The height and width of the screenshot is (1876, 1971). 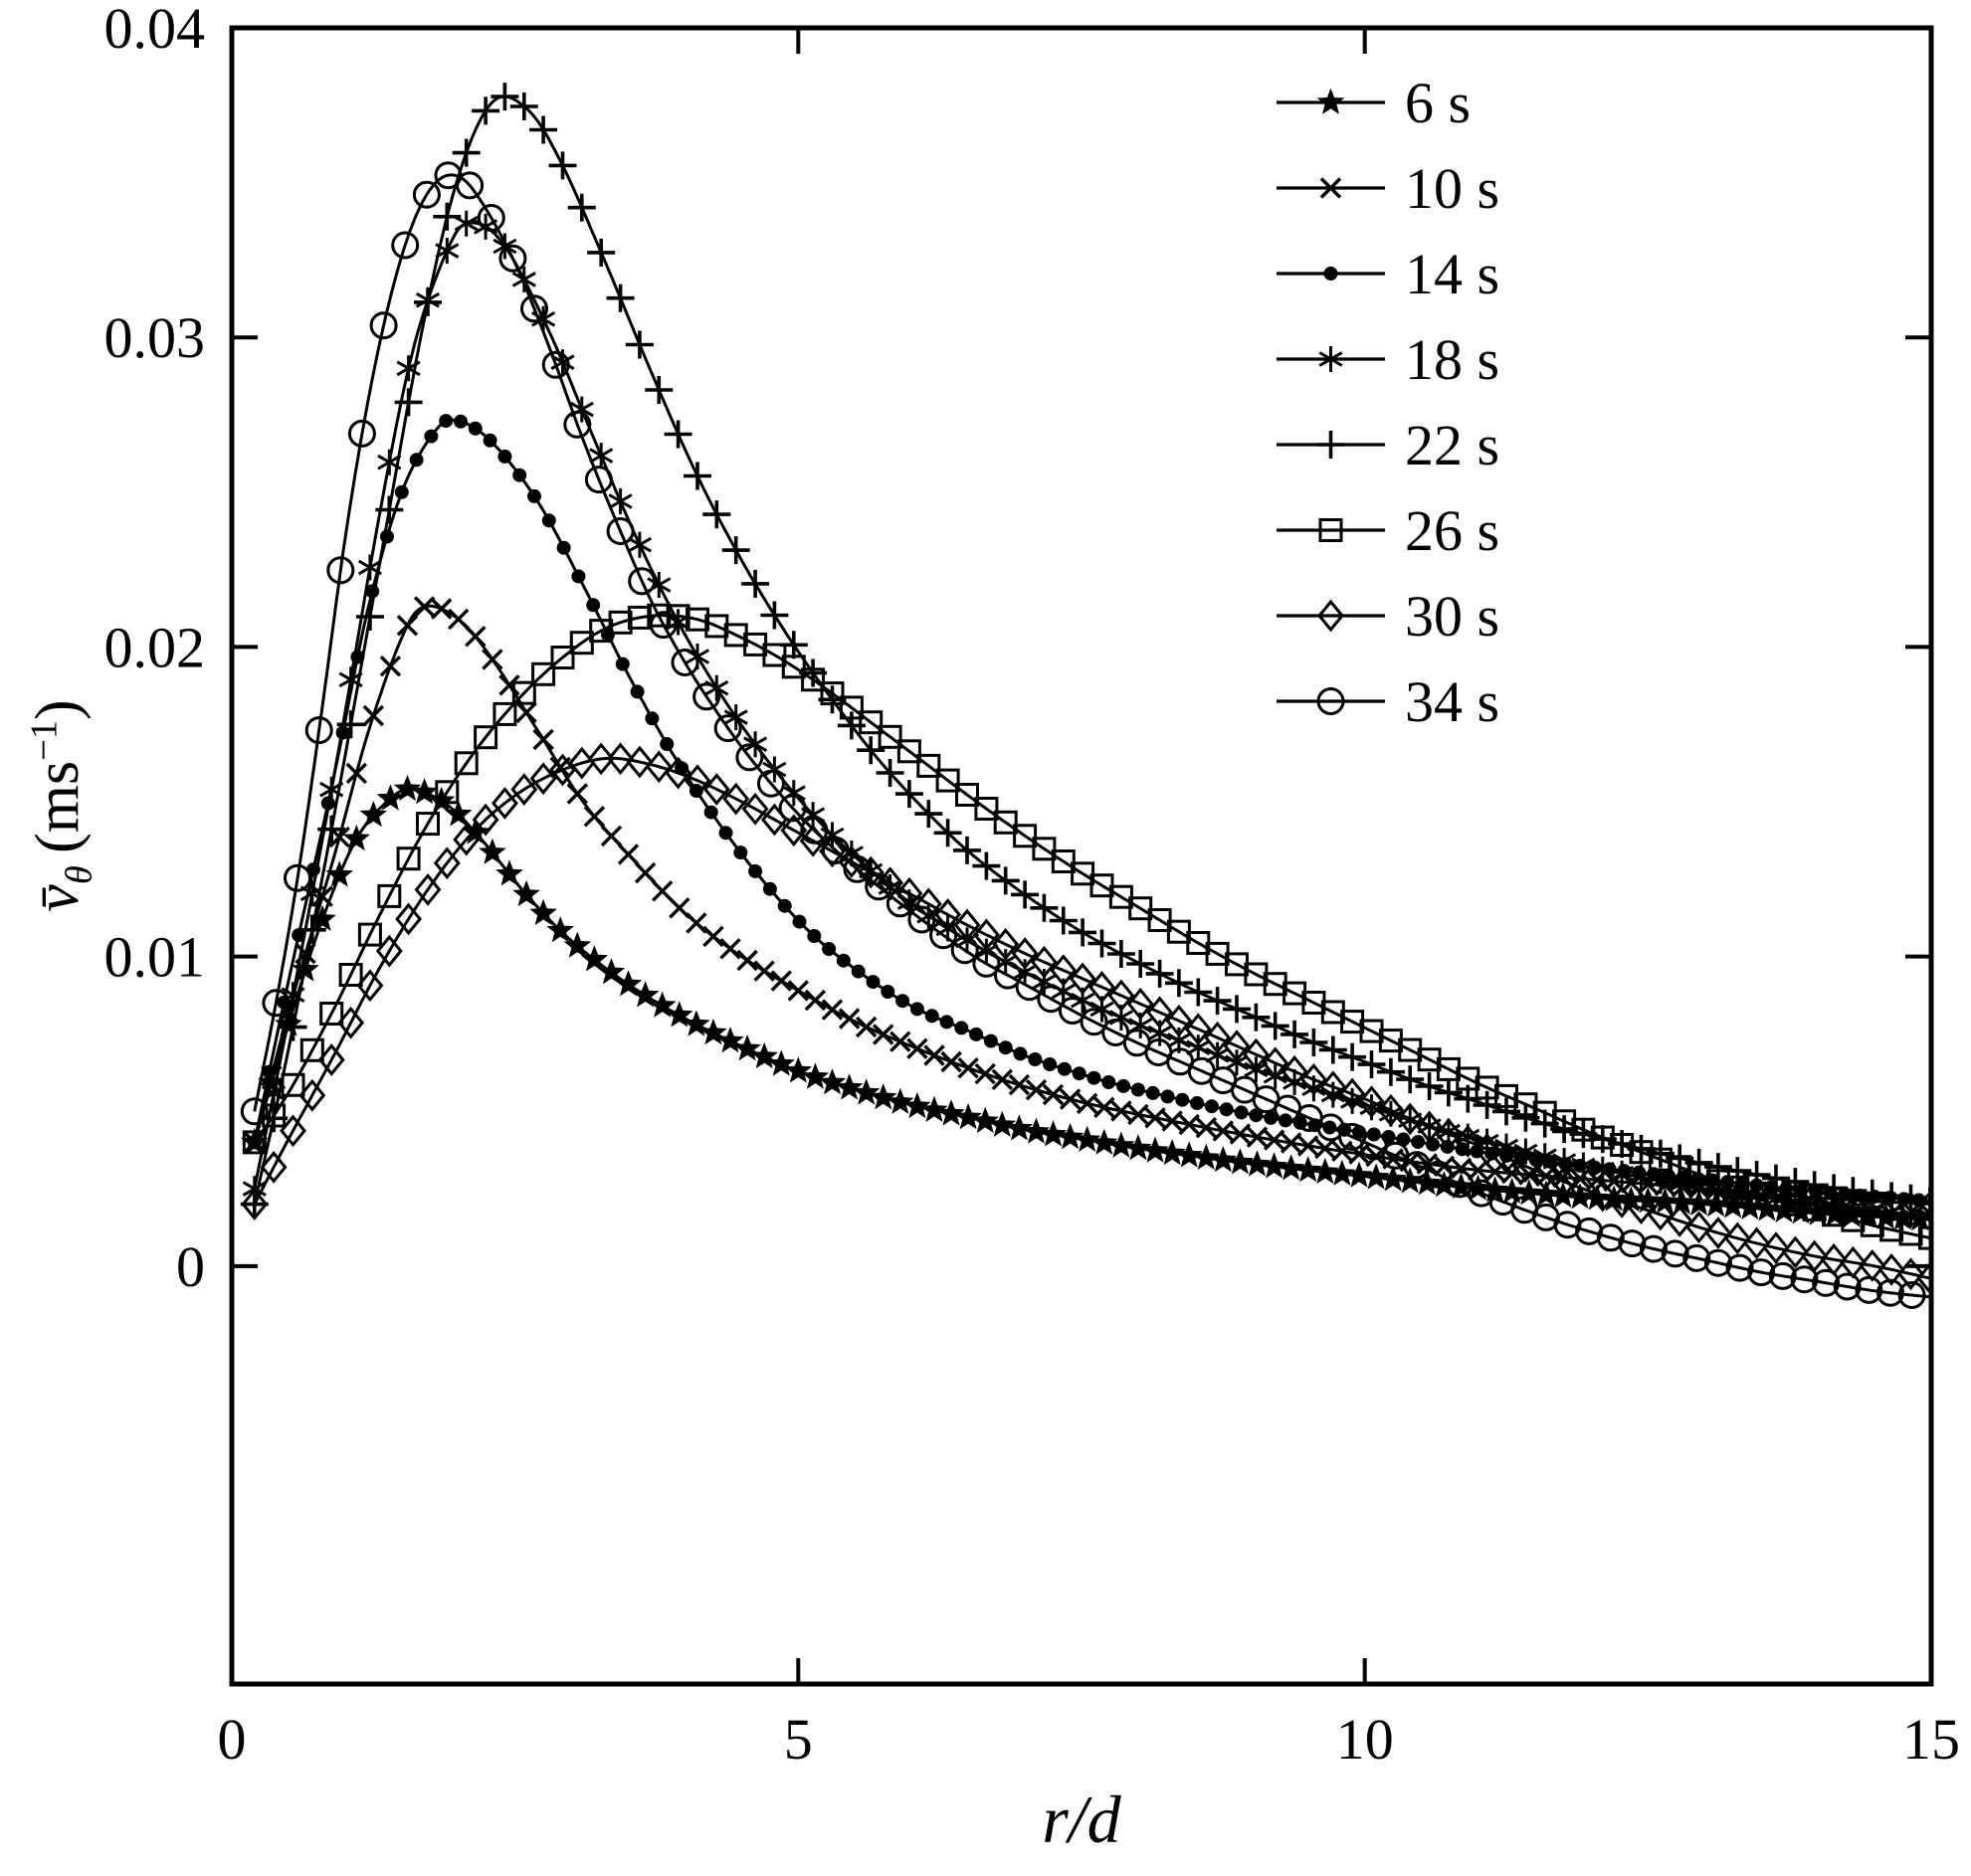 I want to click on x-tick-label: 10, so click(x=1365, y=1739).